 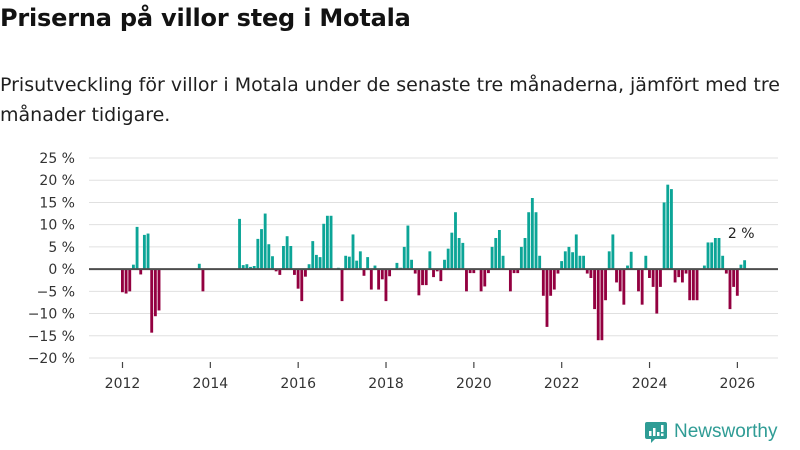 What do you see at coordinates (710, 432) in the screenshot?
I see `newsworthy-logo: Newsworthy` at bounding box center [710, 432].